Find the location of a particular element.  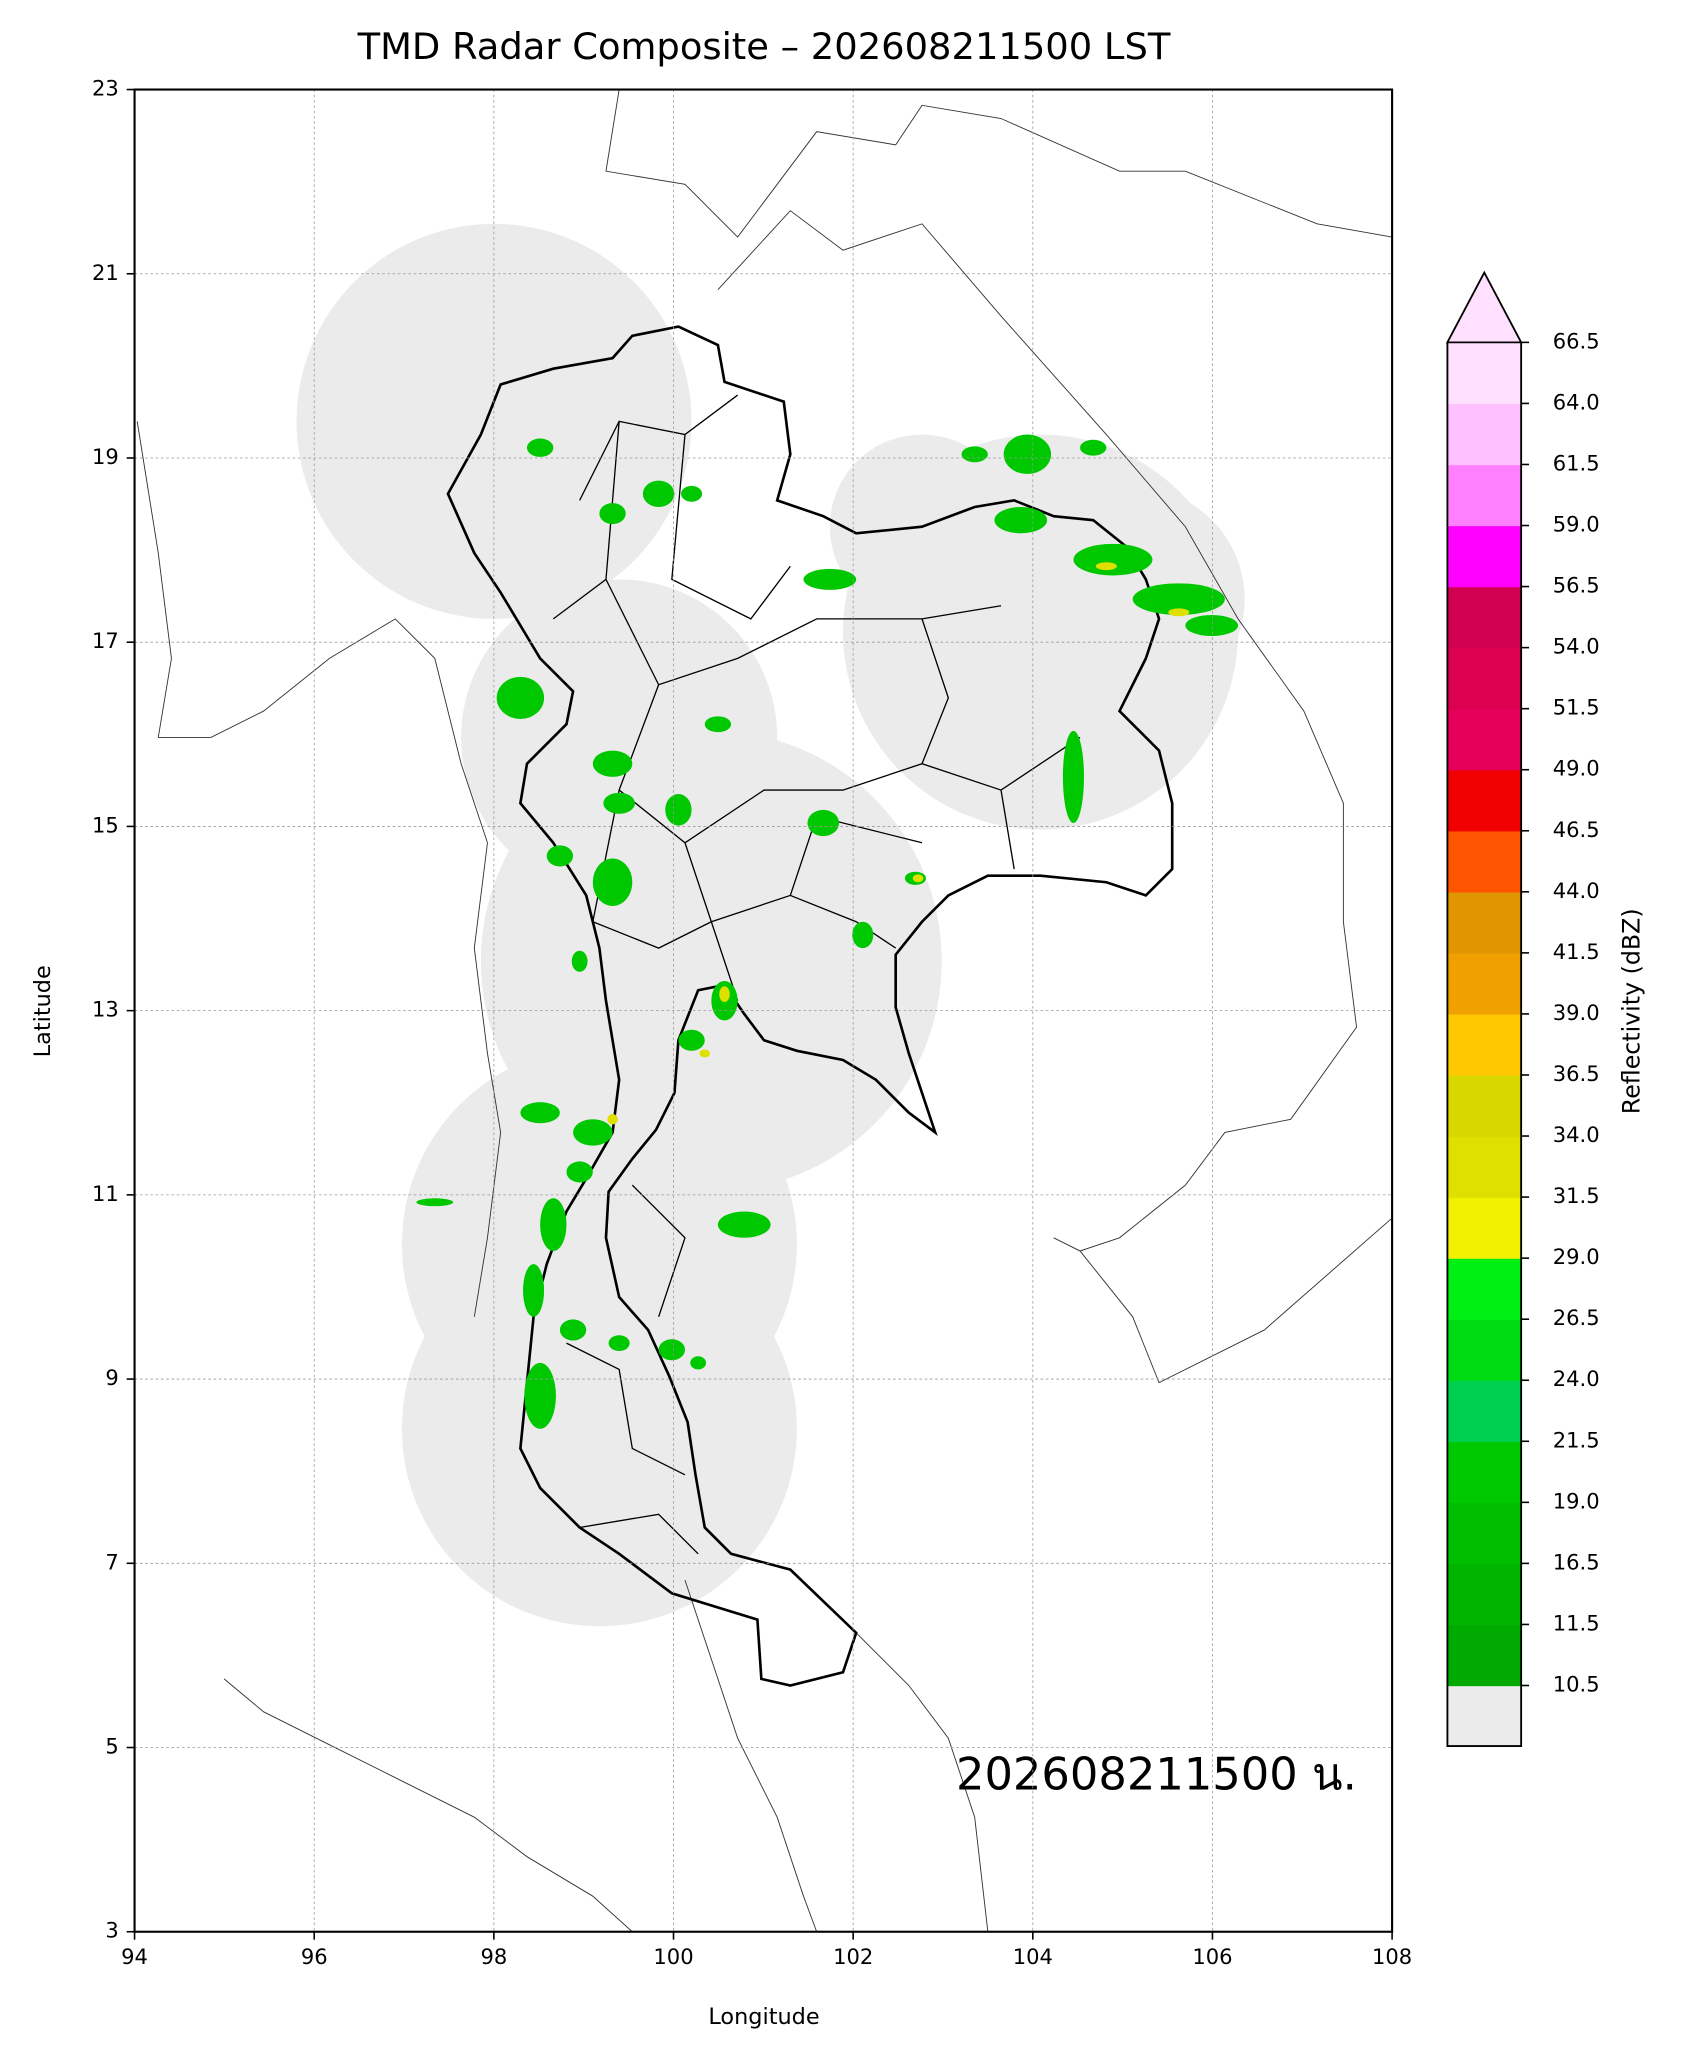

x-tick-label: 104 is located at coordinates (1033, 1956).